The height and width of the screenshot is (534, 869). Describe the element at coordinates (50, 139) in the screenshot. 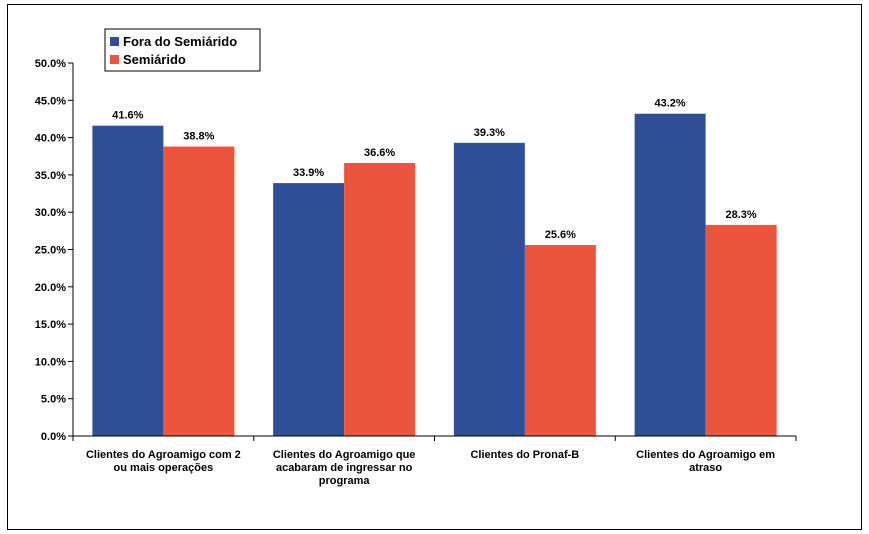

I see `y-tick-label: 40.0%` at that location.